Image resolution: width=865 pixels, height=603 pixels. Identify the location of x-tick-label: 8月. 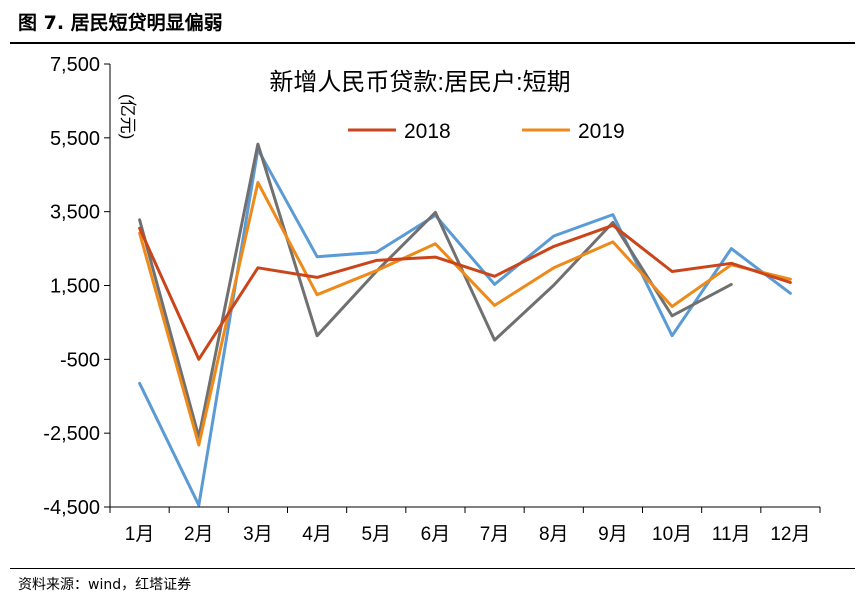
(554, 534).